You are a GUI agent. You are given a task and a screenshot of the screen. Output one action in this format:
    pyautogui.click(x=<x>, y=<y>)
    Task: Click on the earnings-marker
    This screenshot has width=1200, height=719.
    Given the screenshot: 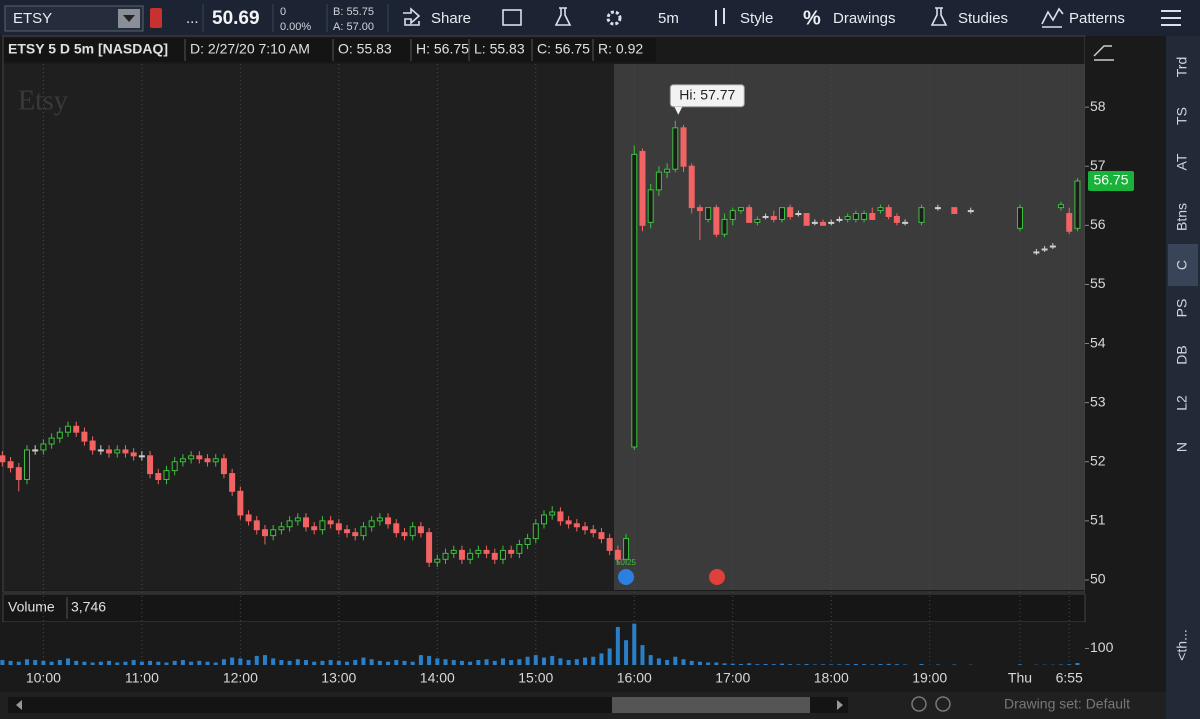 What is the action you would take?
    pyautogui.click(x=626, y=577)
    